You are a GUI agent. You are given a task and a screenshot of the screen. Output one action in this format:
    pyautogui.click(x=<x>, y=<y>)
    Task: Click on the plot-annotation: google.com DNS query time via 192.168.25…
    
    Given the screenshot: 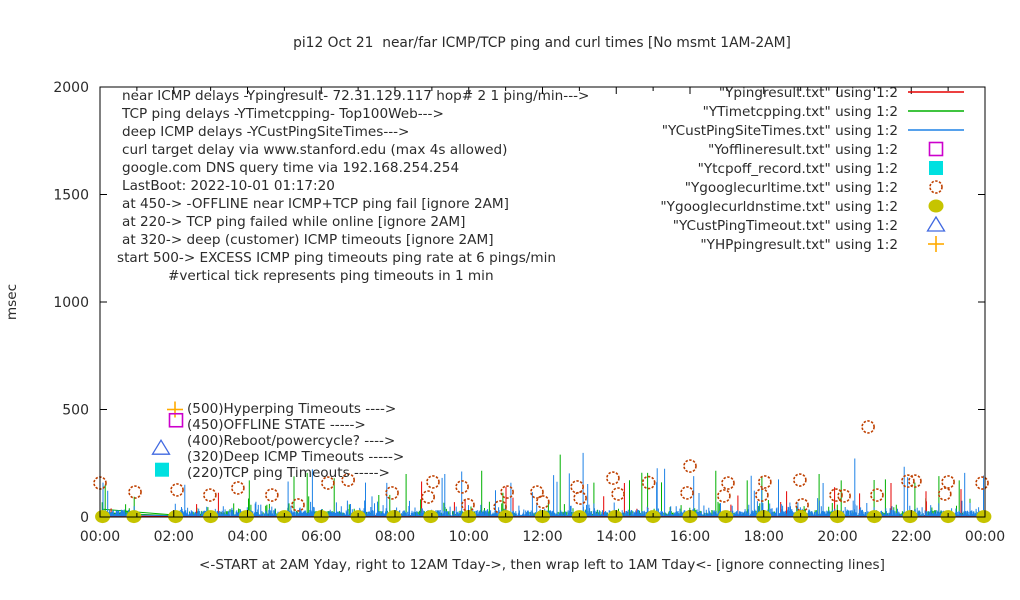 What is the action you would take?
    pyautogui.click(x=290, y=168)
    